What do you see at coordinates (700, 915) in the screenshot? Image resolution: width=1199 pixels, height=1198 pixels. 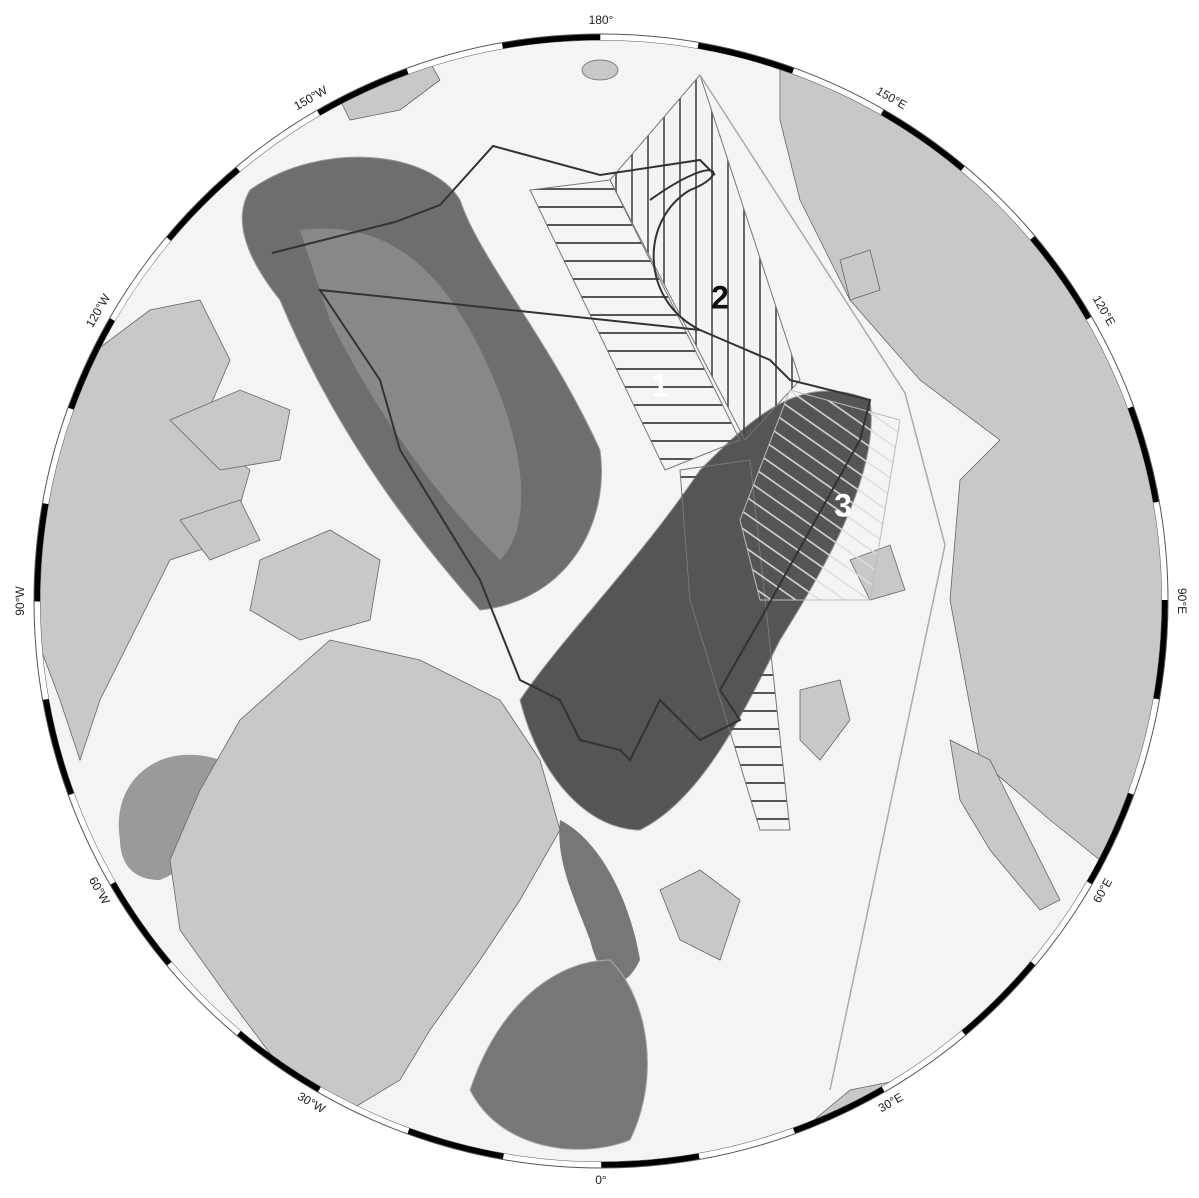 I see `svalbard` at bounding box center [700, 915].